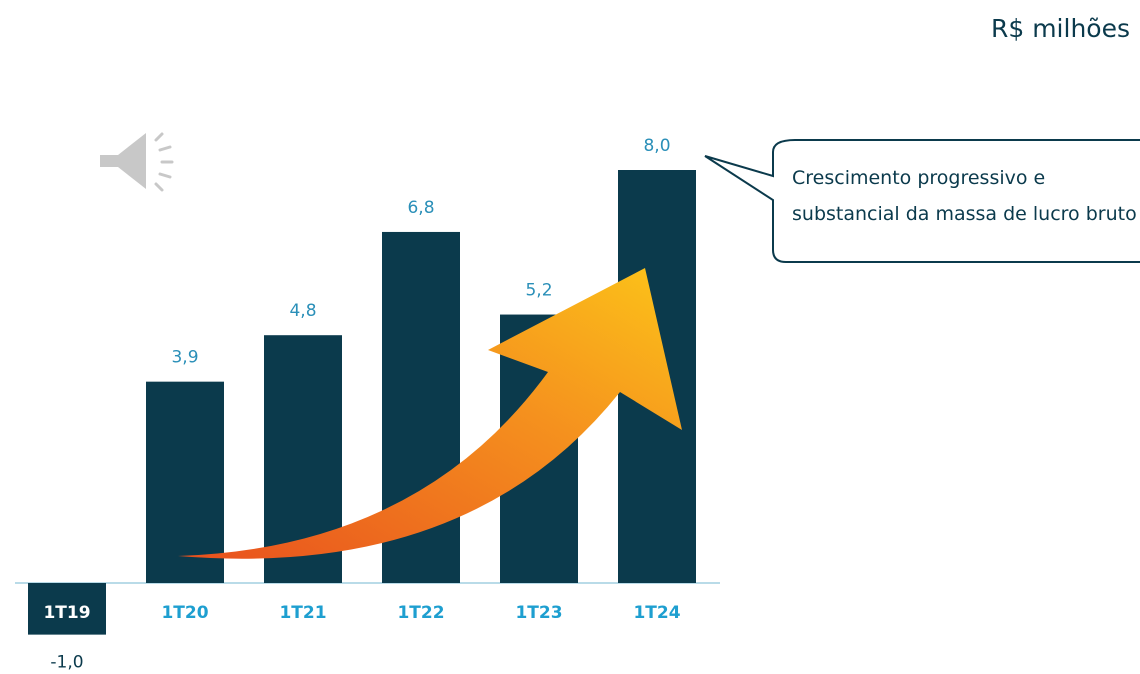 The image size is (1140, 674). What do you see at coordinates (656, 613) in the screenshot?
I see `x-tick-label: 1T24` at bounding box center [656, 613].